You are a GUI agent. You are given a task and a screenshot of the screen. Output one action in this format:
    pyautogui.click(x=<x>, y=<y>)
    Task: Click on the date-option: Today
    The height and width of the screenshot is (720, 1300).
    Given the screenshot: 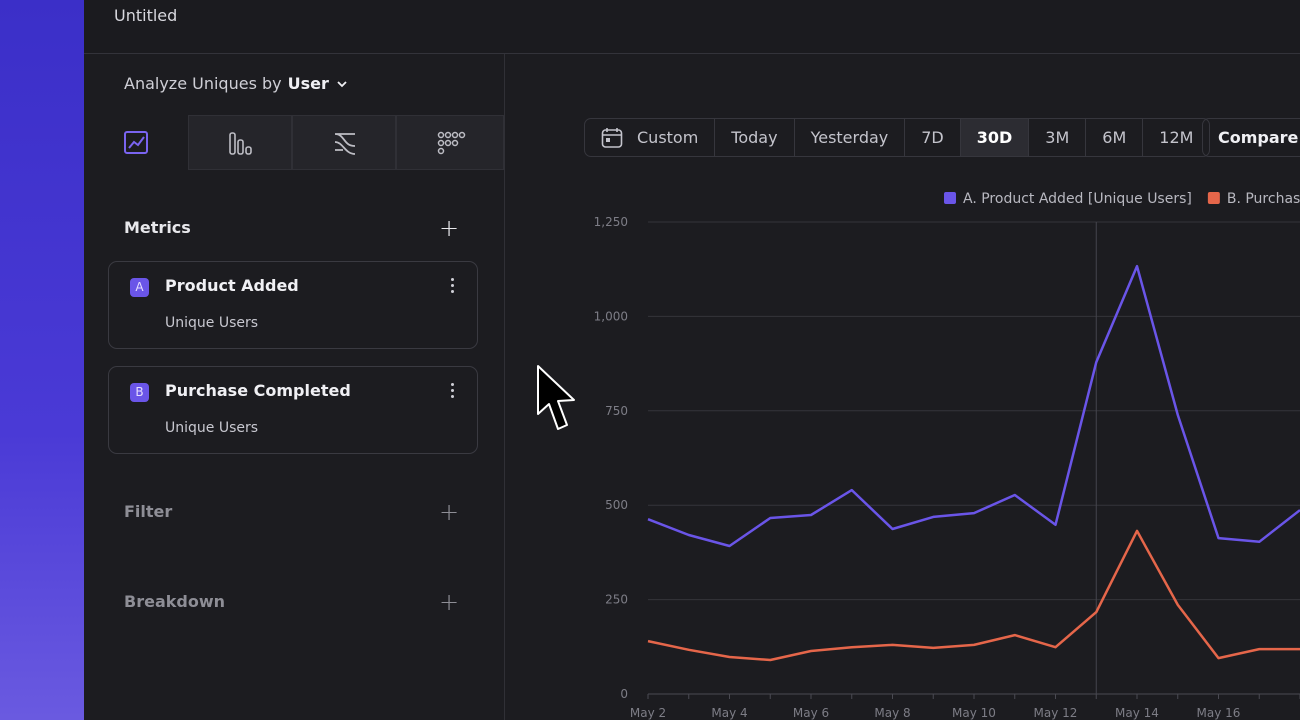 What is the action you would take?
    pyautogui.click(x=753, y=137)
    